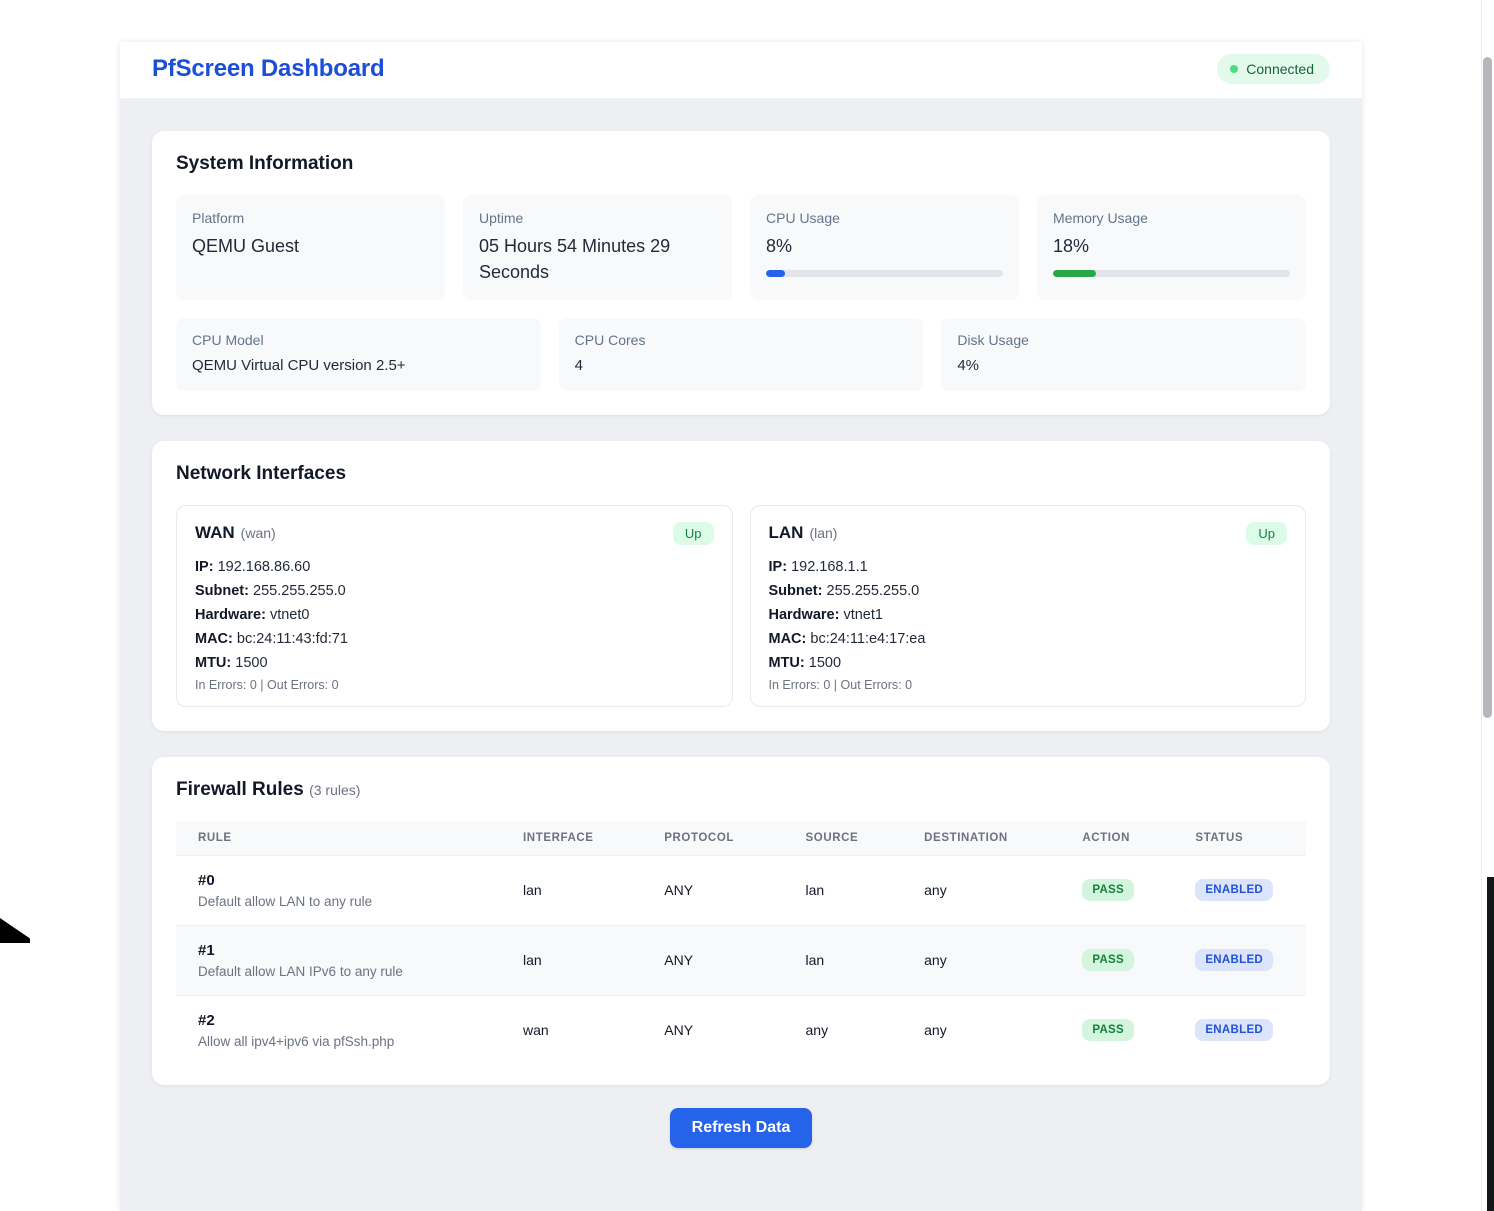 This screenshot has height=1211, width=1494. Describe the element at coordinates (206, 1020) in the screenshot. I see `rule-number: #2` at that location.